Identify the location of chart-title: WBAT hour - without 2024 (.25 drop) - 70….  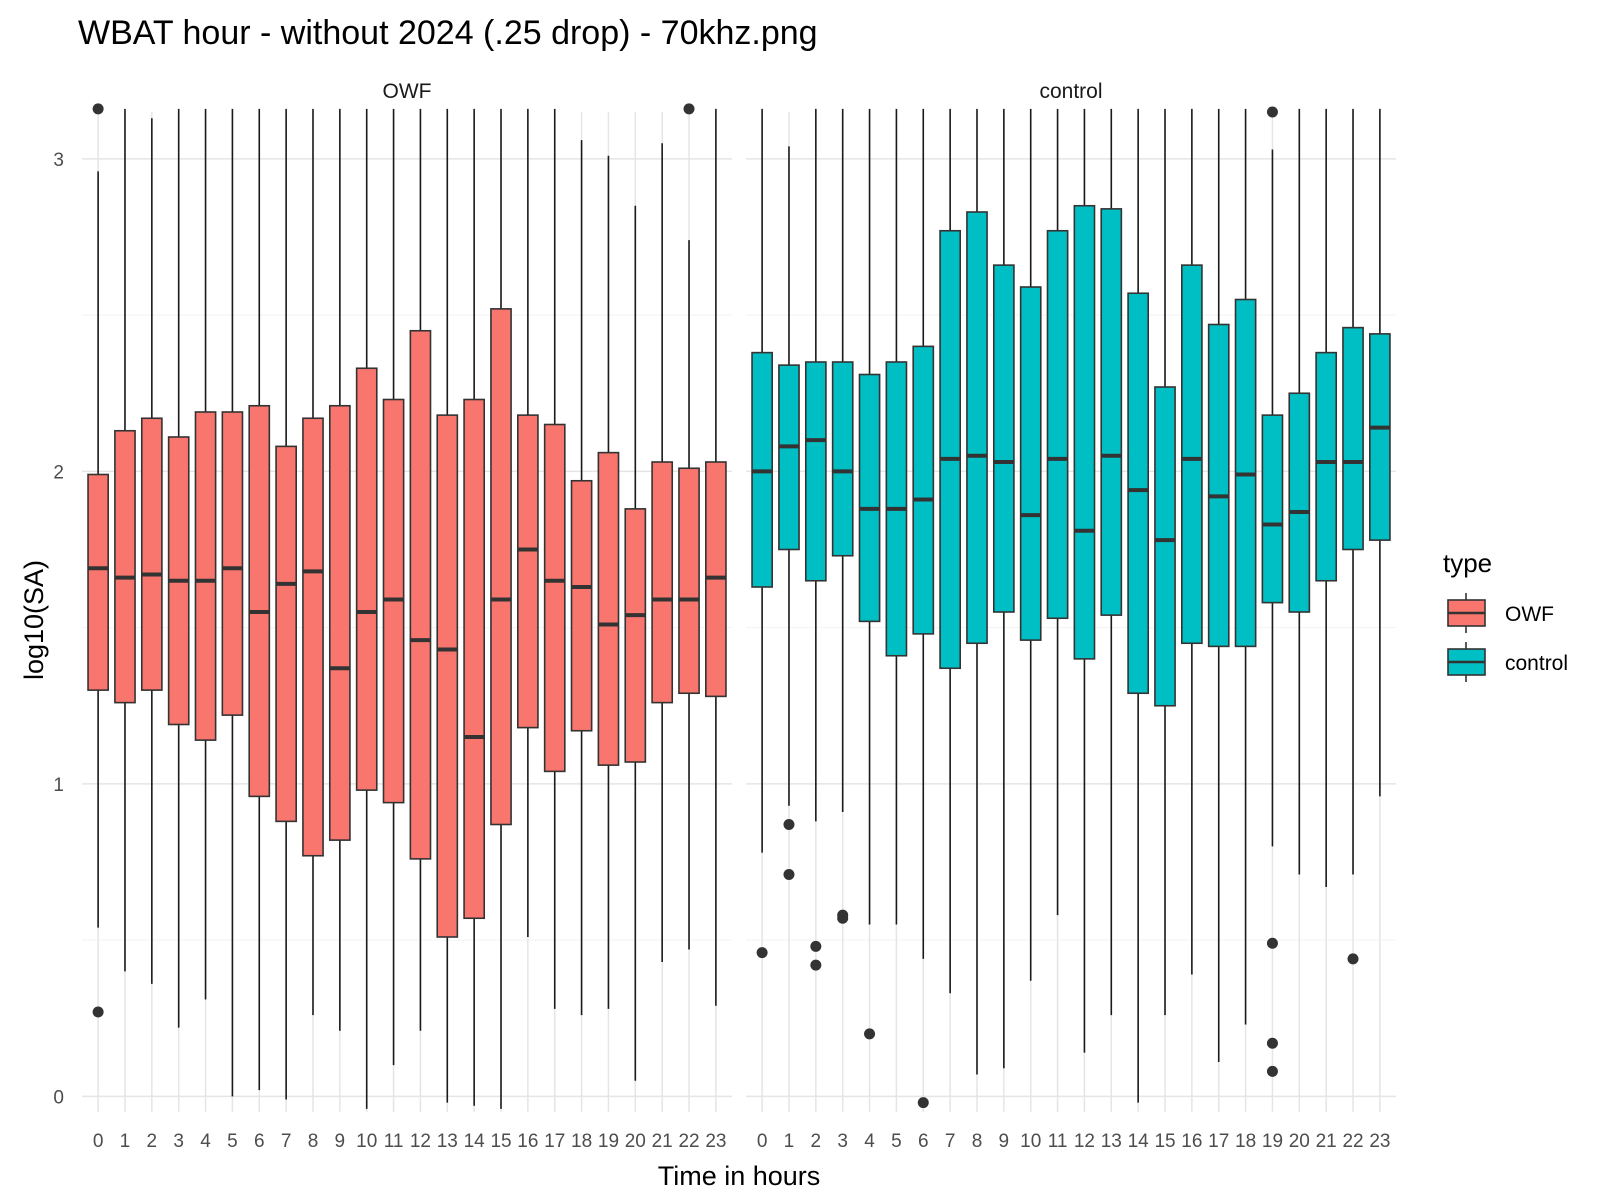
(448, 33).